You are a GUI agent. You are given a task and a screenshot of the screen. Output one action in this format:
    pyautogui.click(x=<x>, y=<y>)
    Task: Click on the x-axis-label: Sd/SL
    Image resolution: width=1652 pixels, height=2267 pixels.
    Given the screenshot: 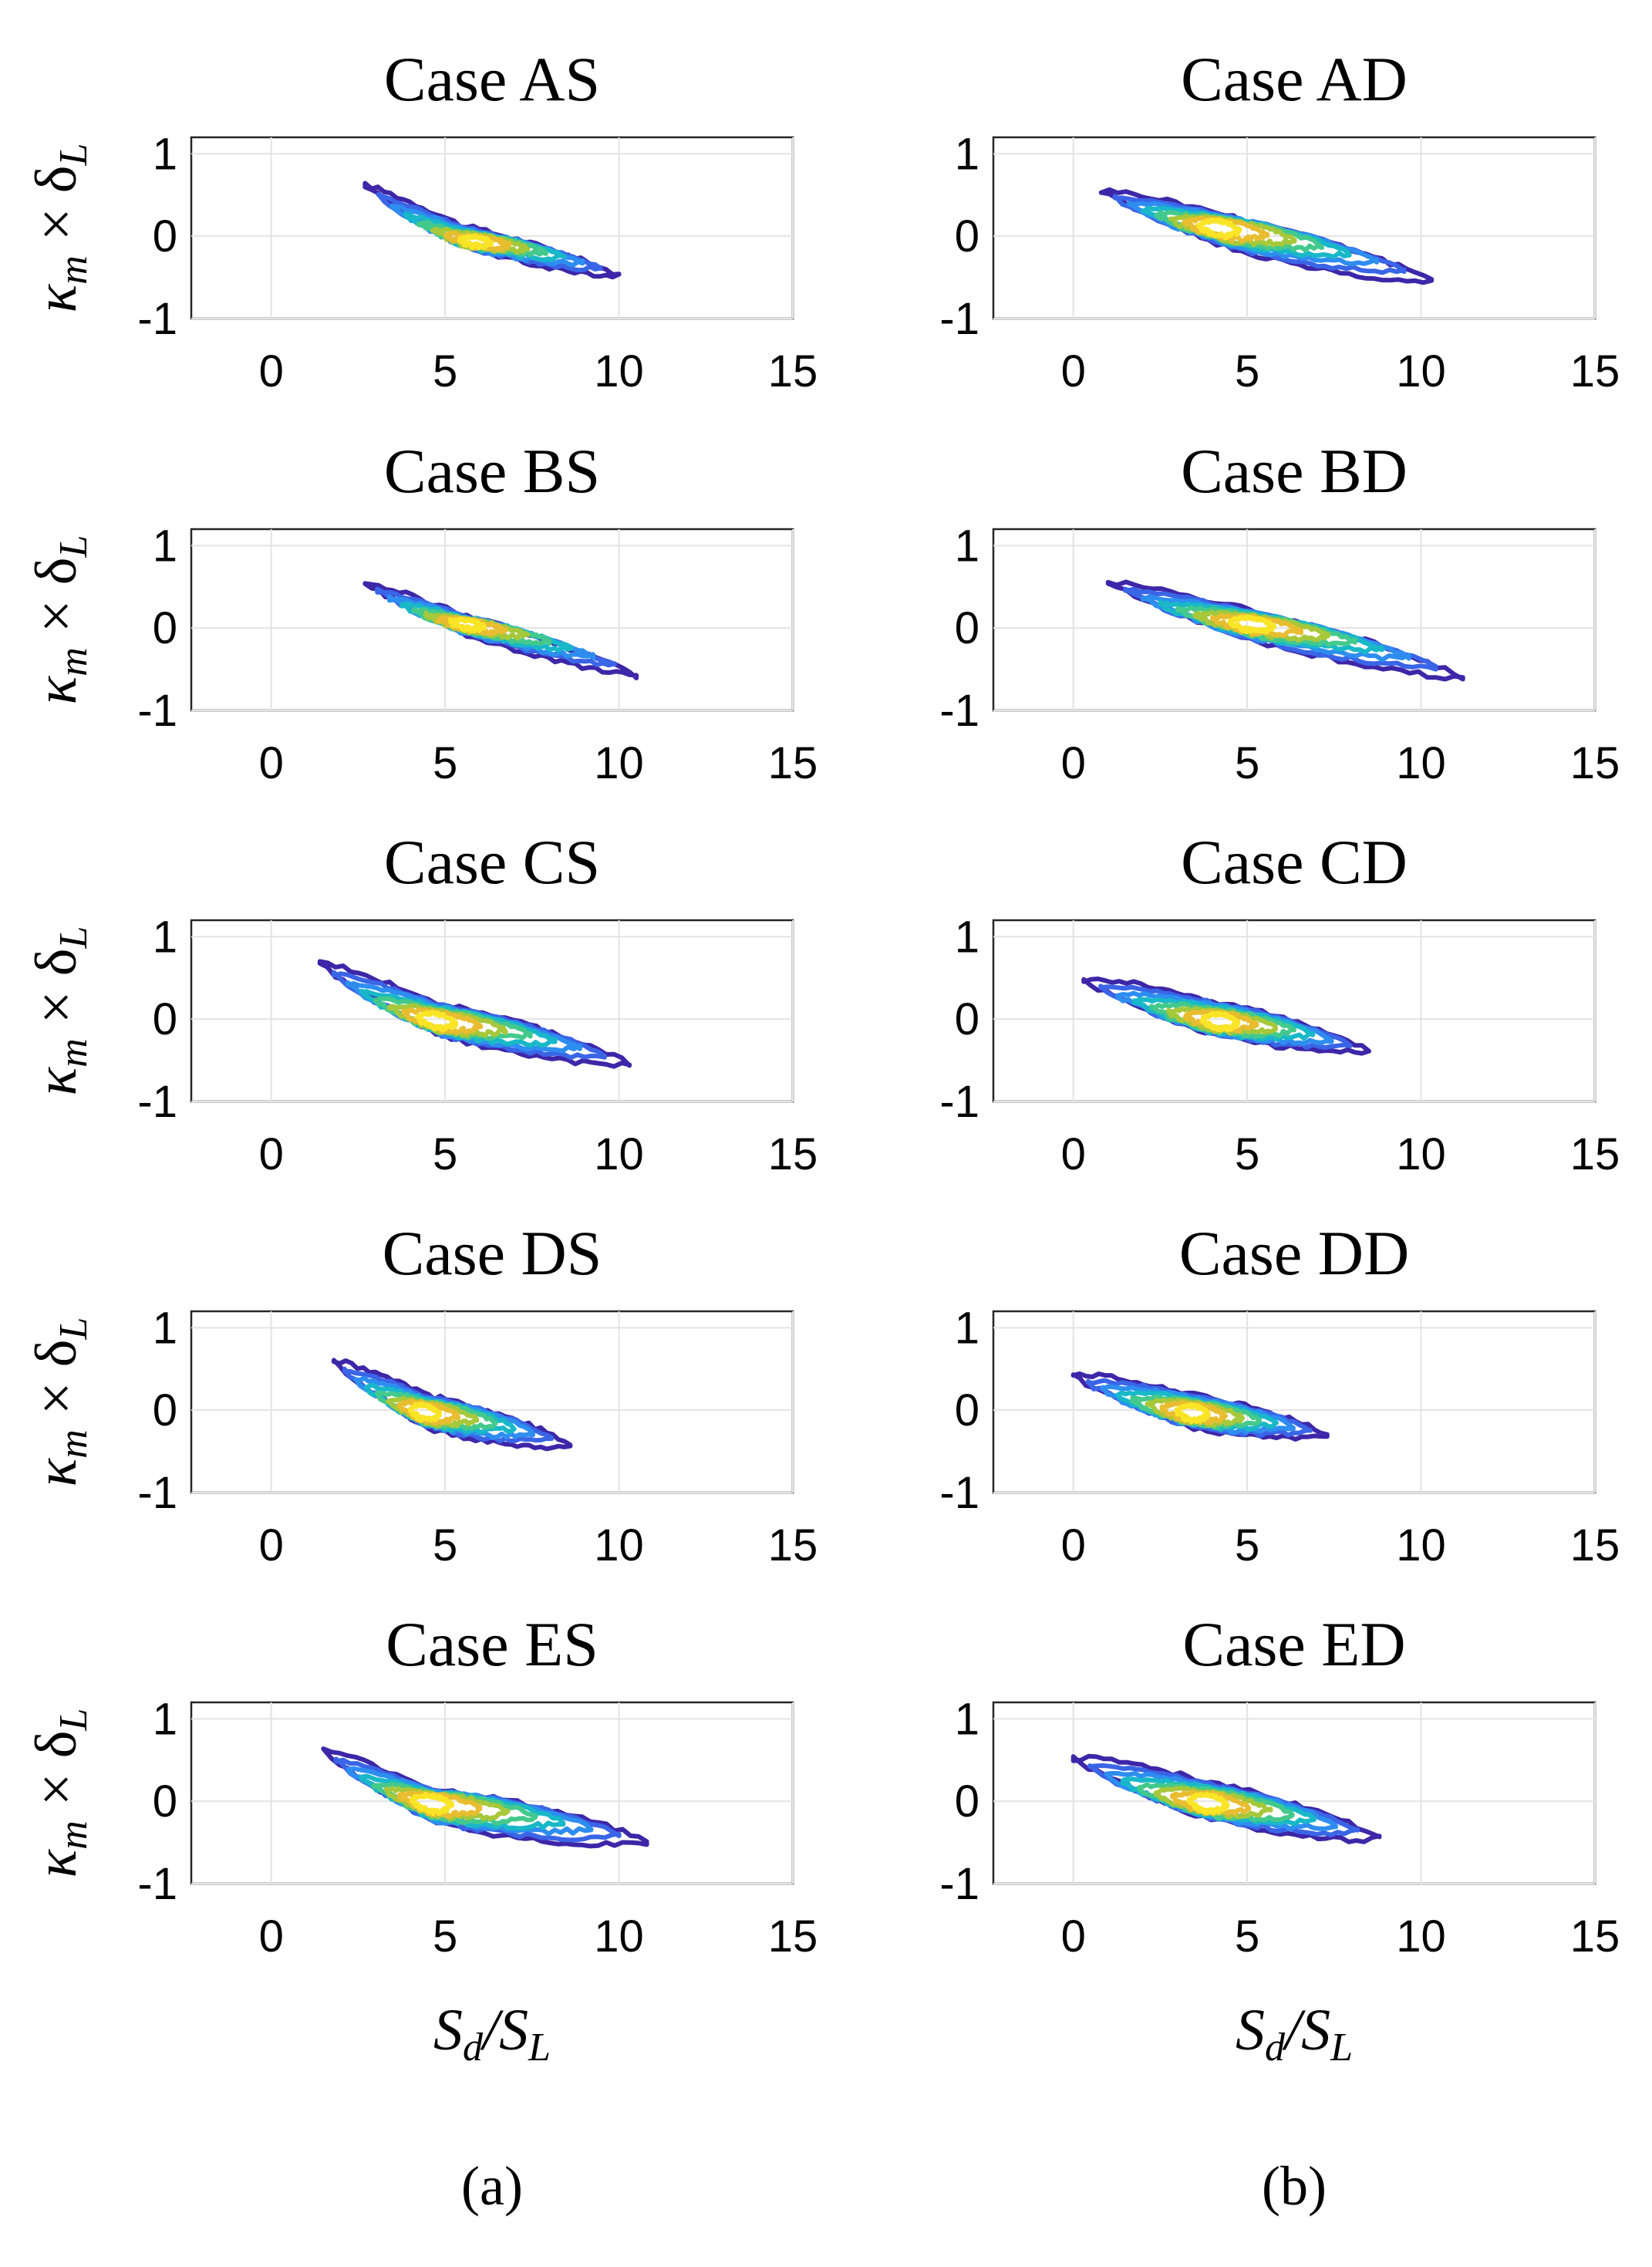 What is the action you would take?
    pyautogui.click(x=492, y=2034)
    